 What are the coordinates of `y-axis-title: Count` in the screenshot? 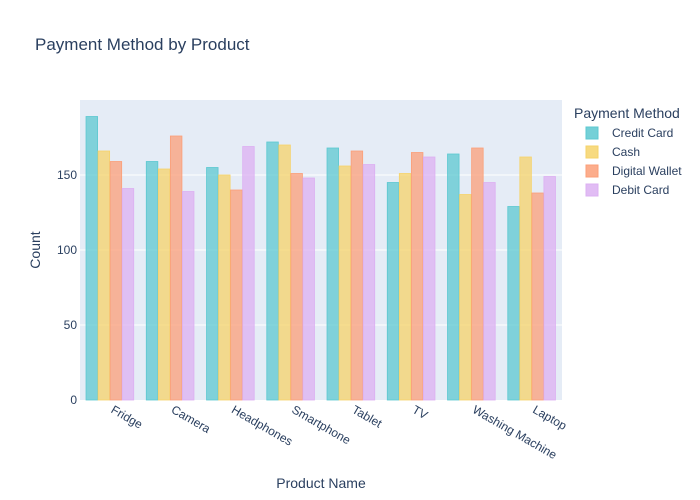 It's located at (35, 249).